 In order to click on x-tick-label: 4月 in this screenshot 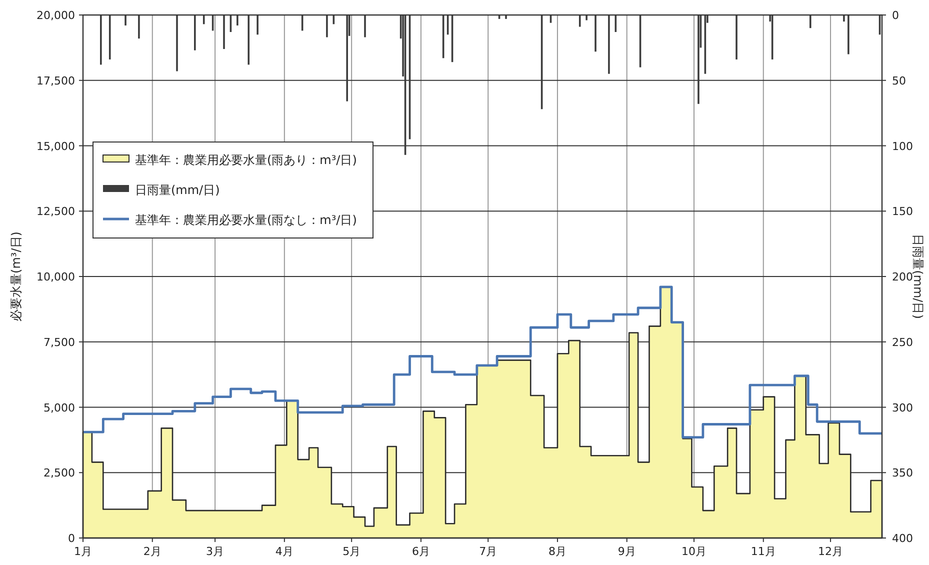, I will do `click(284, 551)`.